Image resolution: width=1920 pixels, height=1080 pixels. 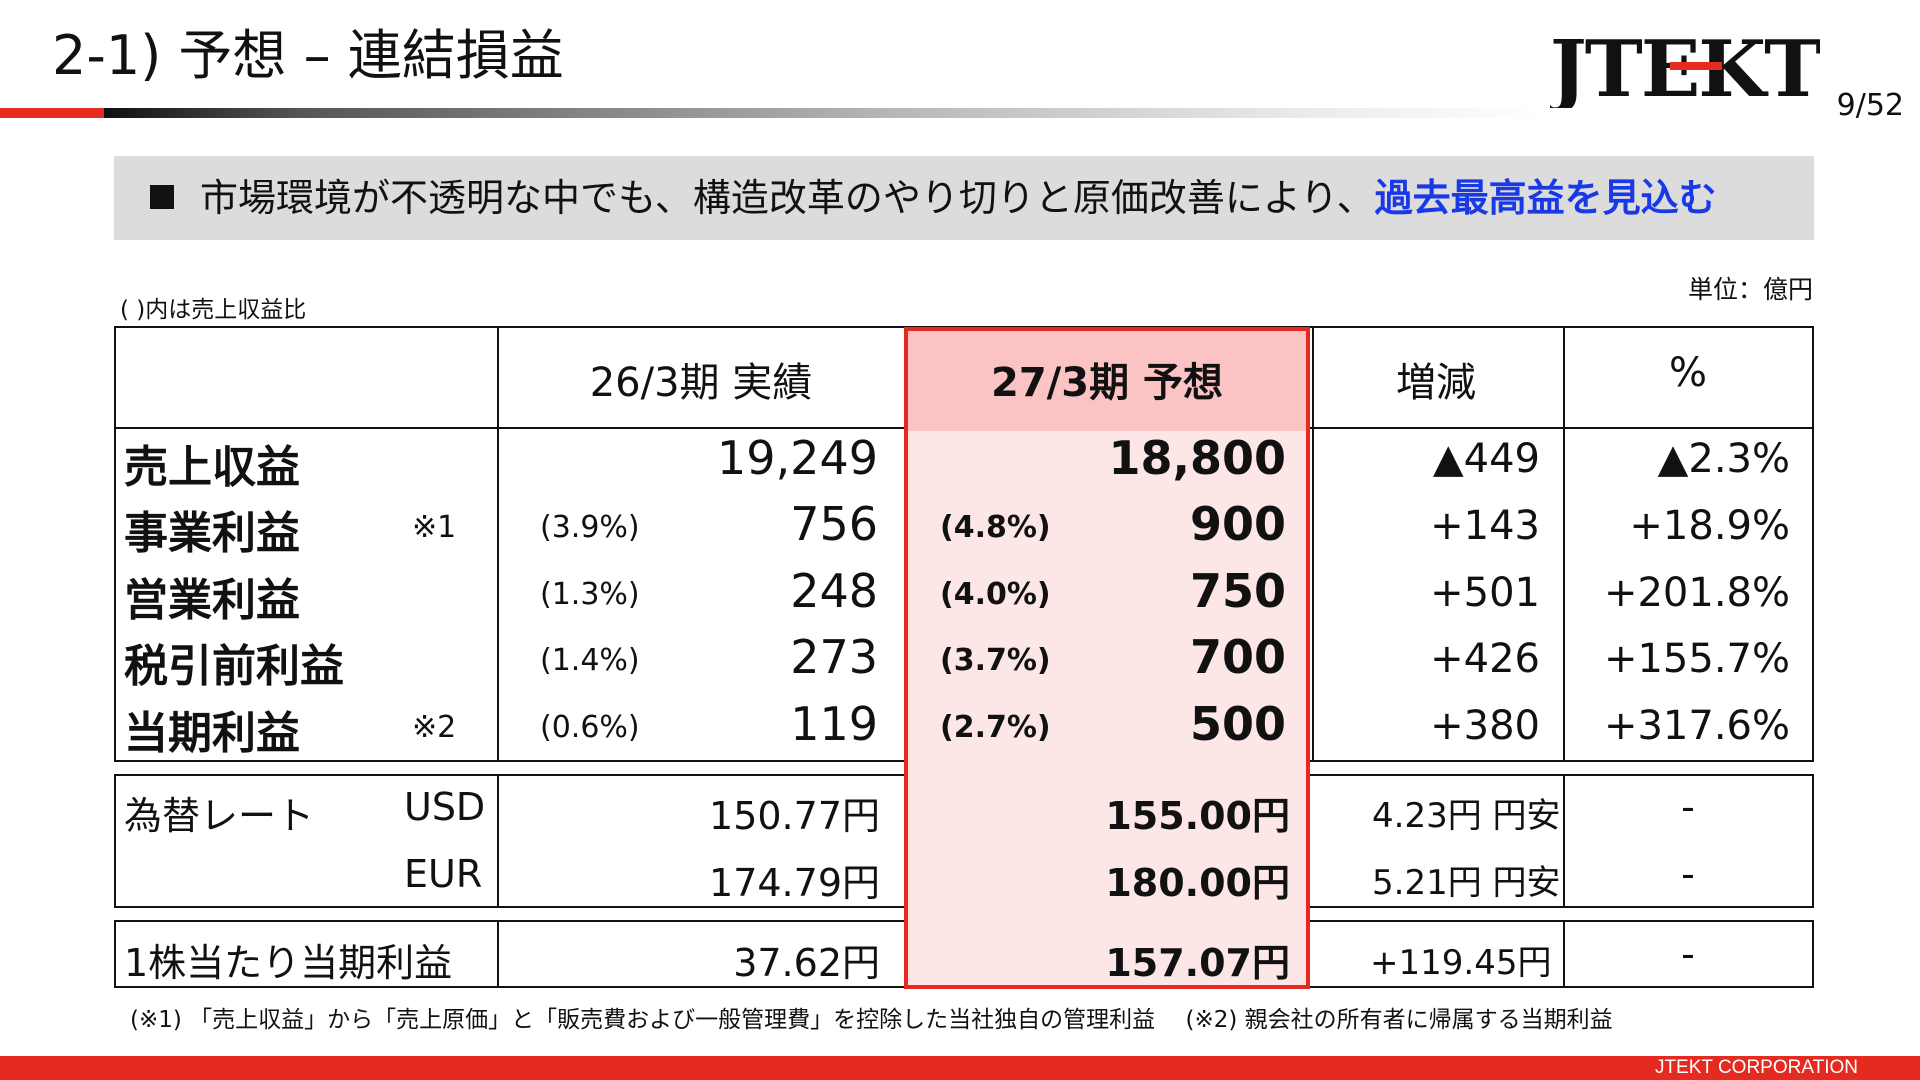 I want to click on eps-forecast: 157.07円, so click(x=1197, y=963).